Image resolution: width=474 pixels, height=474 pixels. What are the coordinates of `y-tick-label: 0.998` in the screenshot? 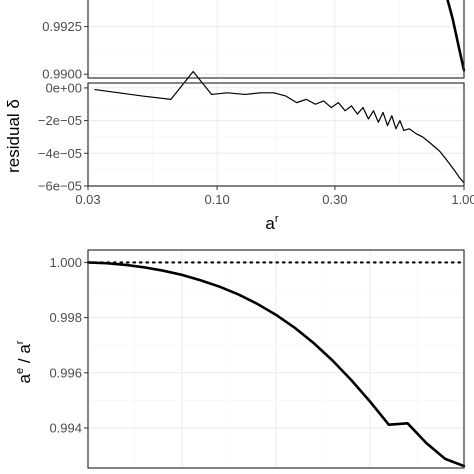 It's located at (65, 317).